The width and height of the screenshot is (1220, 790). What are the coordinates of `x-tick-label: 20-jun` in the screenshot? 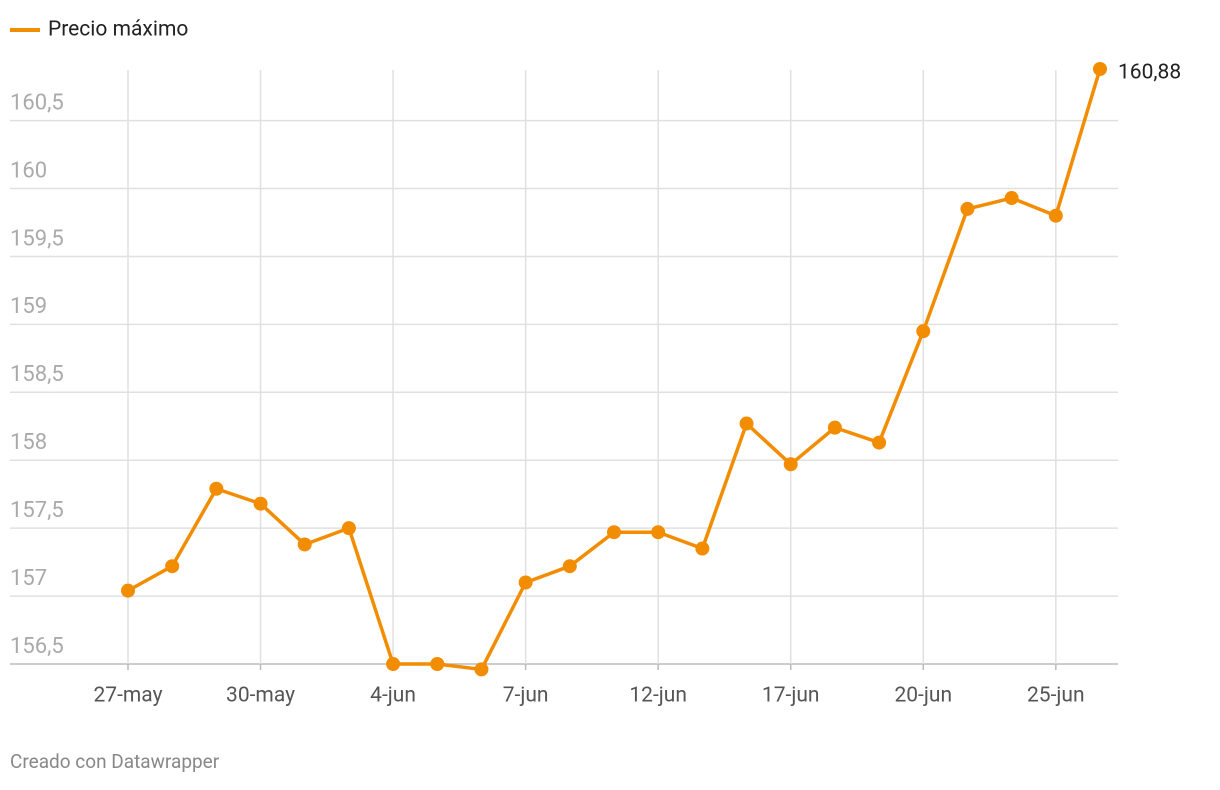 It's located at (923, 696).